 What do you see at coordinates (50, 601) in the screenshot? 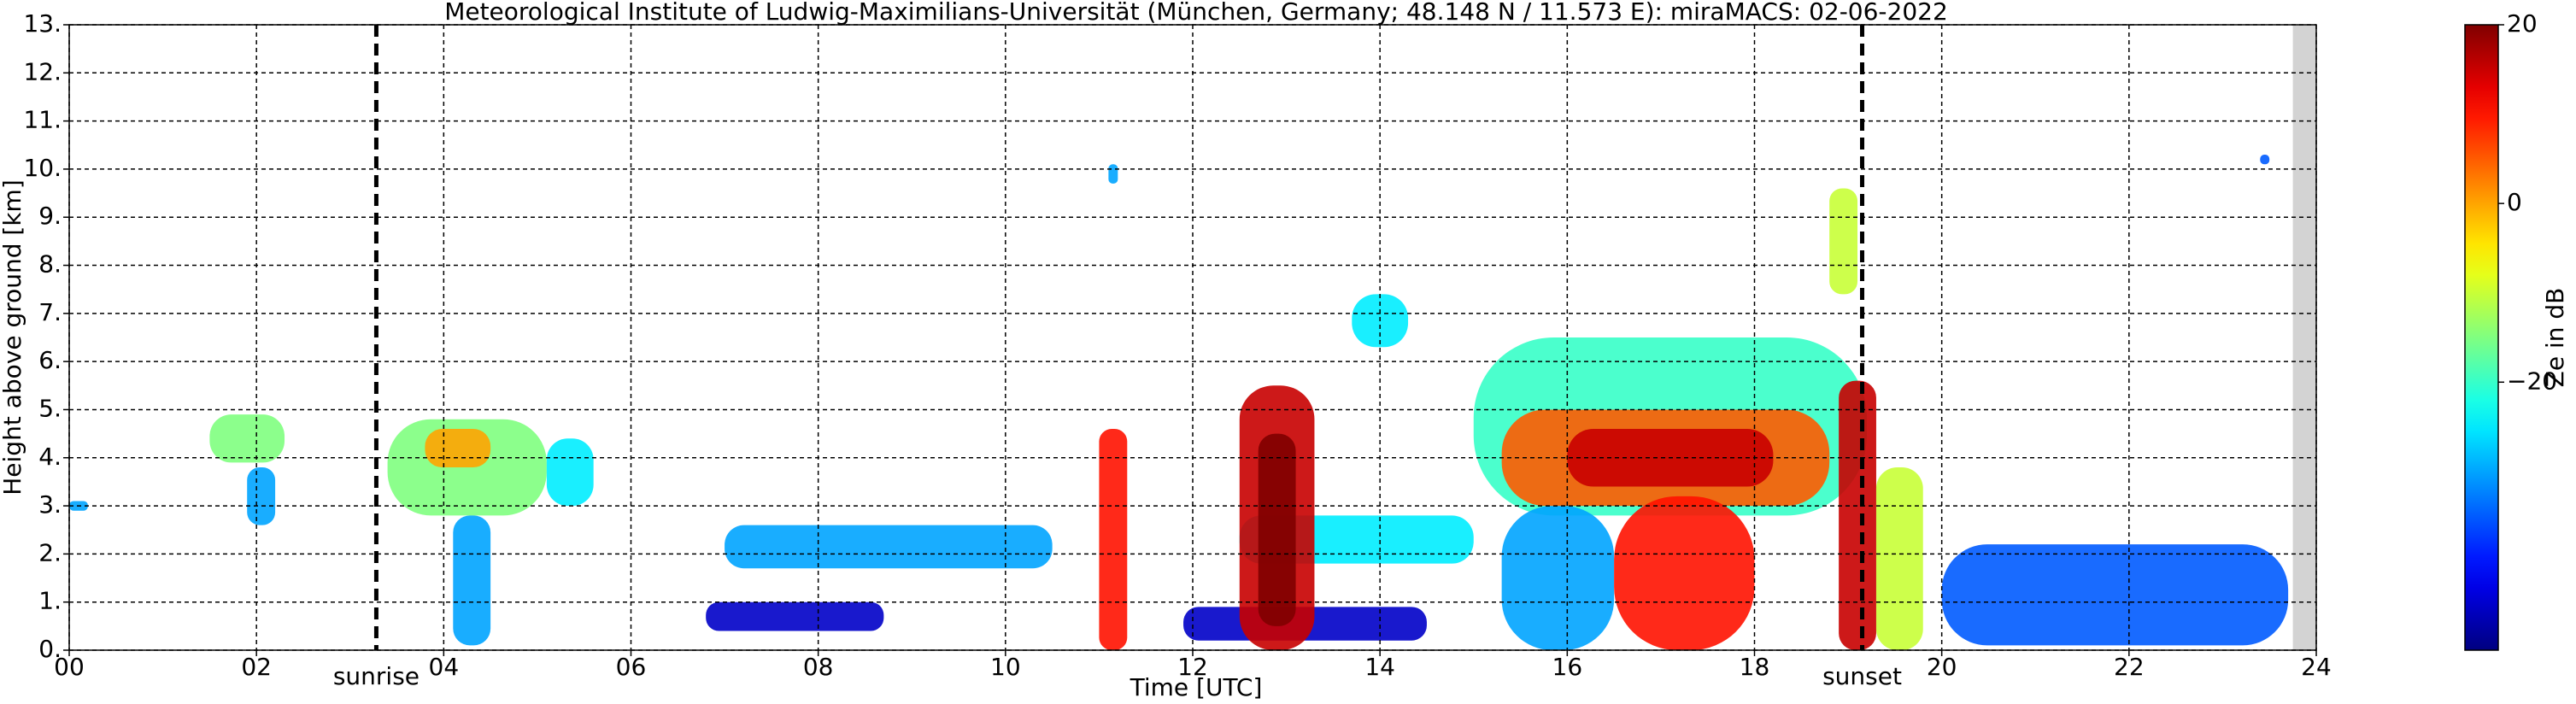
I see `y-tick-label: 1.` at bounding box center [50, 601].